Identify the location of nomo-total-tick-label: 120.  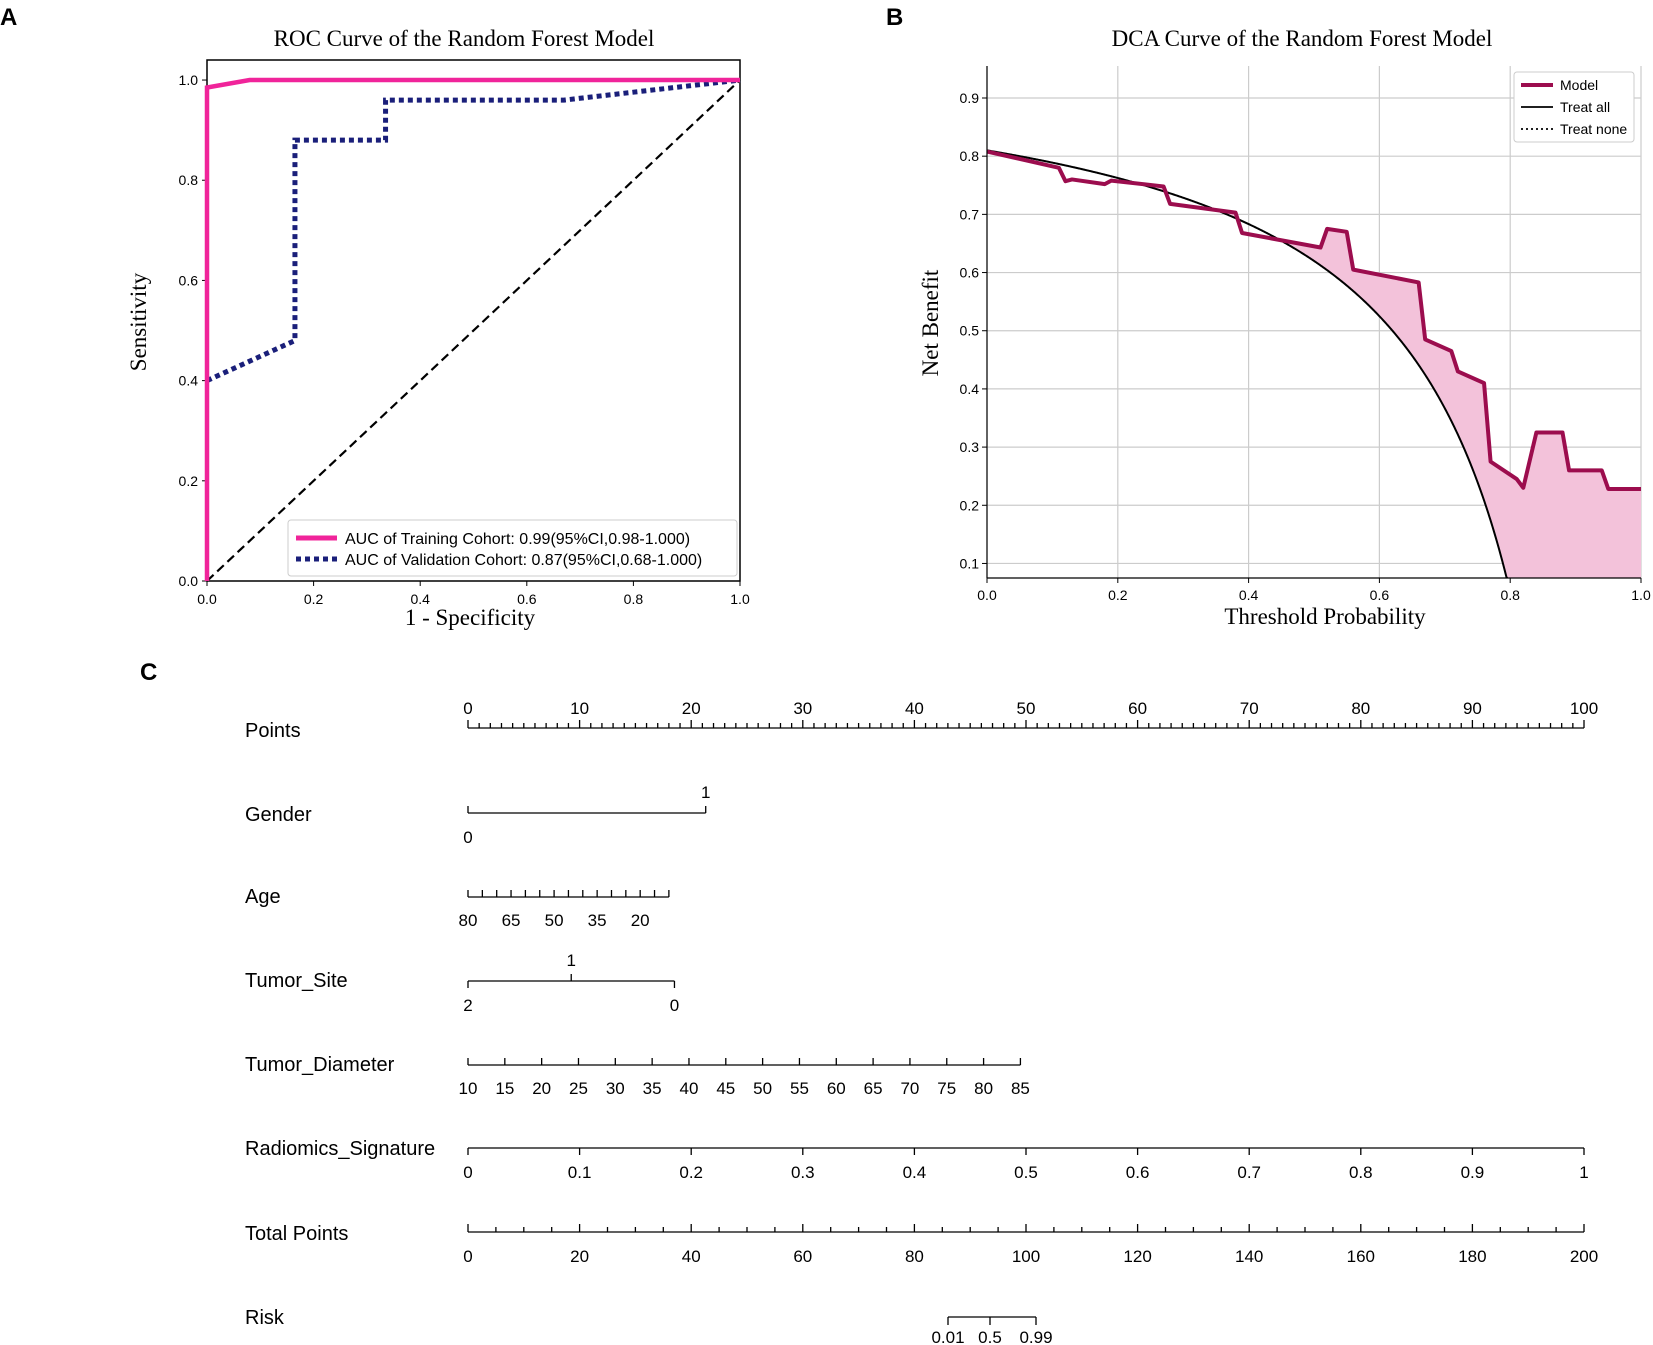
(1137, 1256).